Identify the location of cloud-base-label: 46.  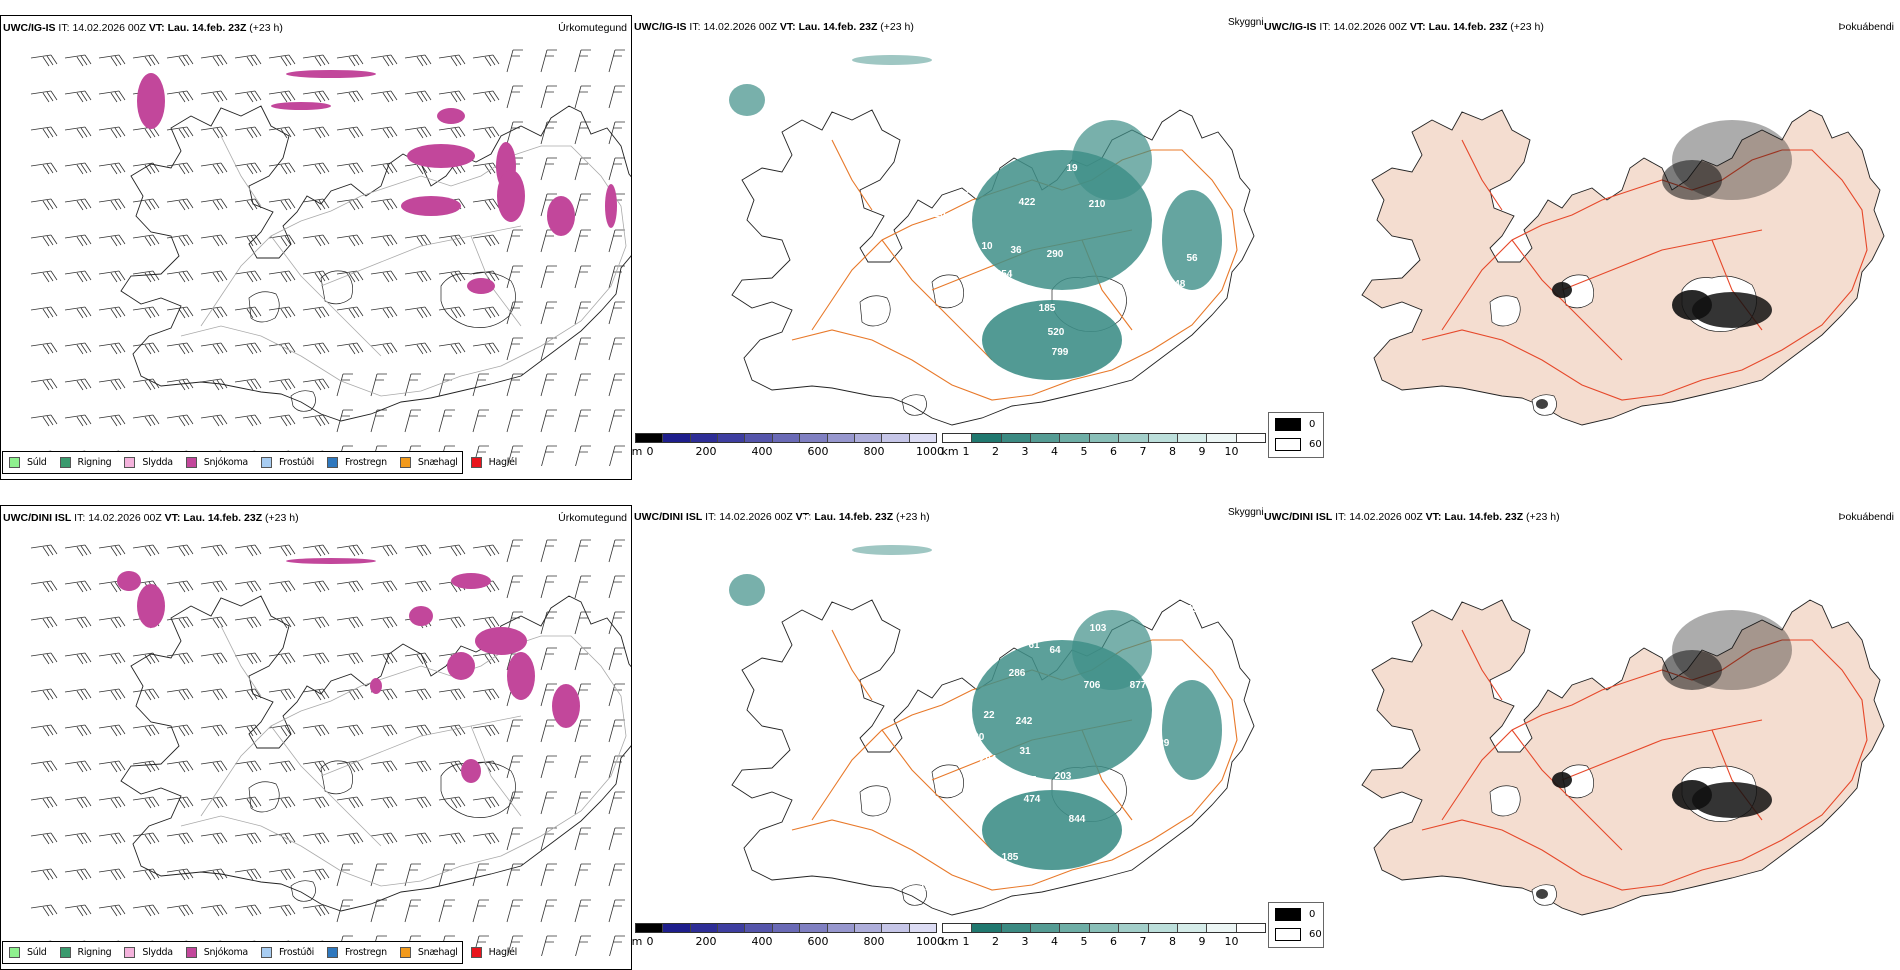
(808, 519).